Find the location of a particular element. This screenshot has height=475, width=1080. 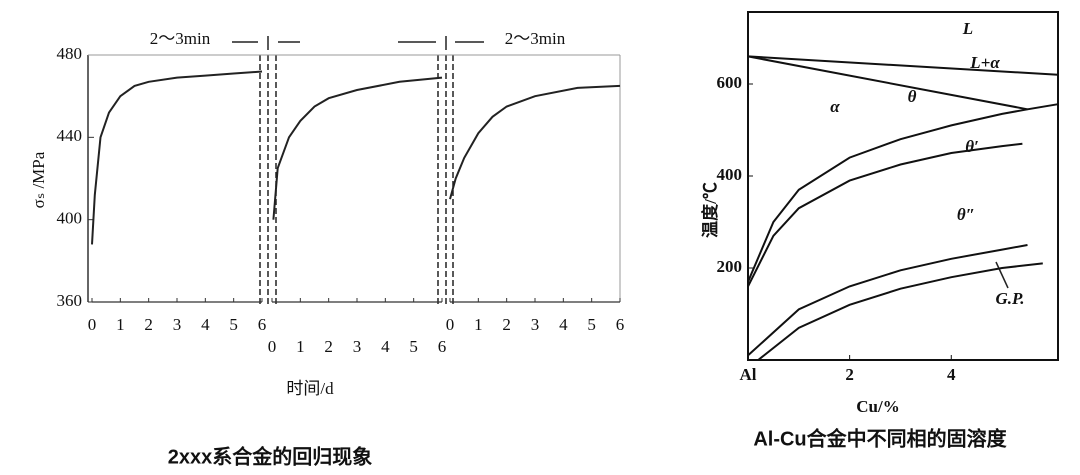

y-tick-label: 600 is located at coordinates (730, 82).